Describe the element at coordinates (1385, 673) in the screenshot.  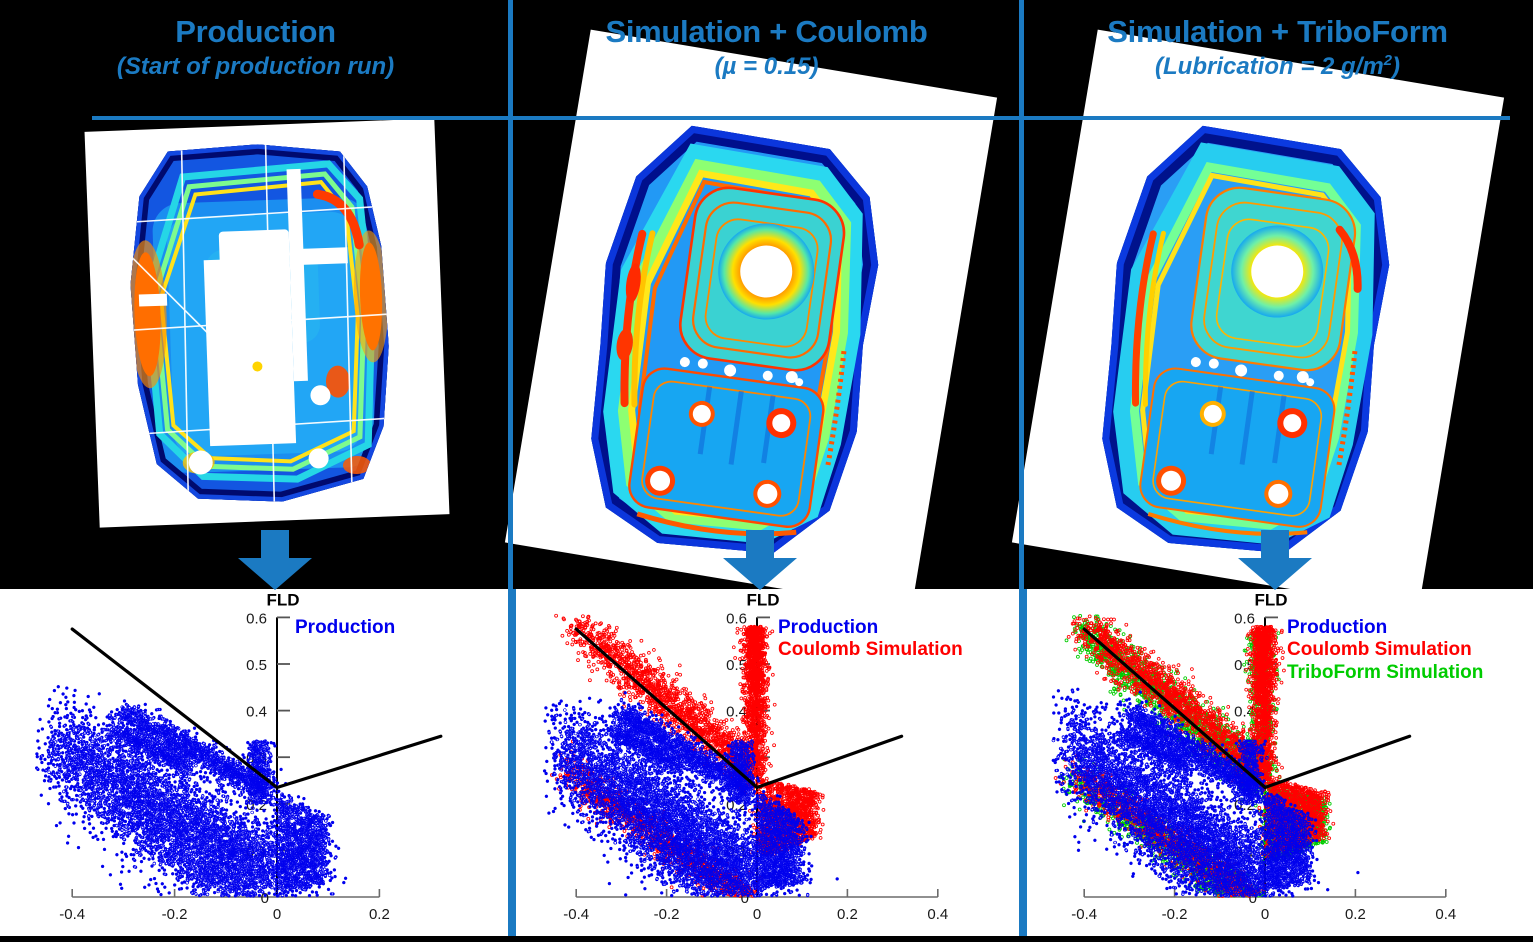
I see `legend-item-triboform: TriboForm Simulation` at that location.